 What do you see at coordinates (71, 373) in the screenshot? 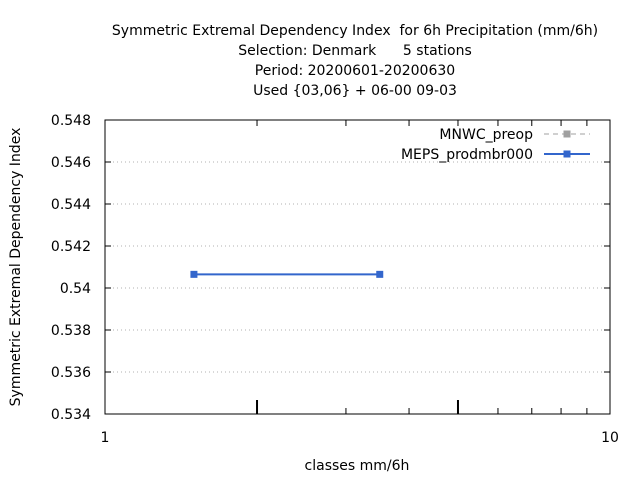
I see `y-tick-label: 0.536` at bounding box center [71, 373].